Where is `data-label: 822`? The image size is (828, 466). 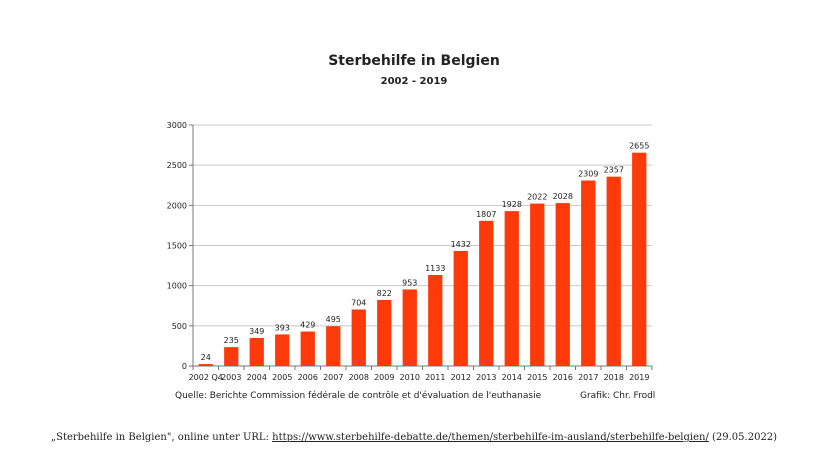 data-label: 822 is located at coordinates (384, 293).